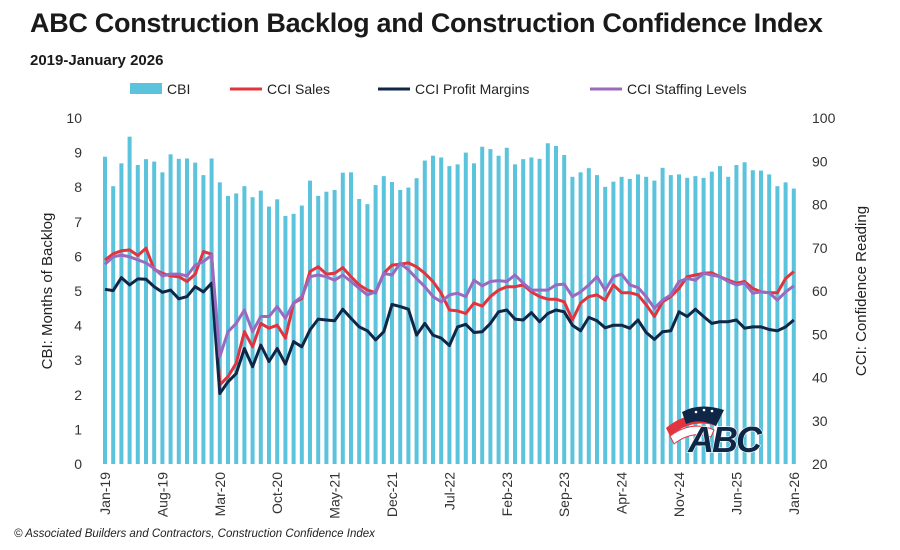  Describe the element at coordinates (47, 291) in the screenshot. I see `left-axis-title: CBI: Months of Backlog` at that location.